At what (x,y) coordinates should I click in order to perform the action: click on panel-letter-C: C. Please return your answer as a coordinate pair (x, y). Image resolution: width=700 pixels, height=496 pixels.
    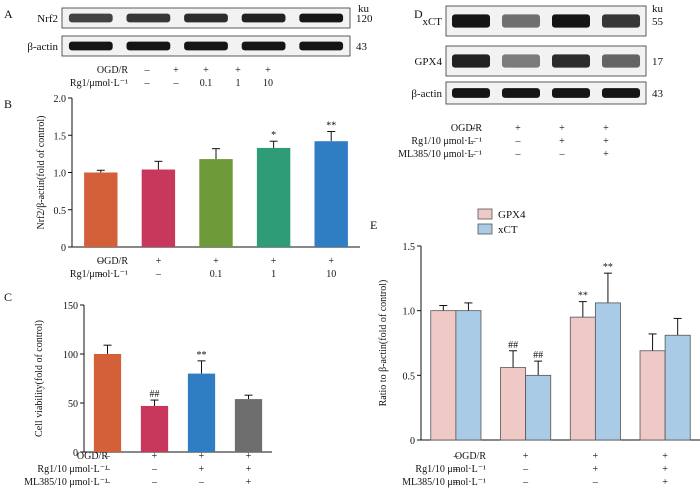
    Looking at the image, I should click on (8, 297).